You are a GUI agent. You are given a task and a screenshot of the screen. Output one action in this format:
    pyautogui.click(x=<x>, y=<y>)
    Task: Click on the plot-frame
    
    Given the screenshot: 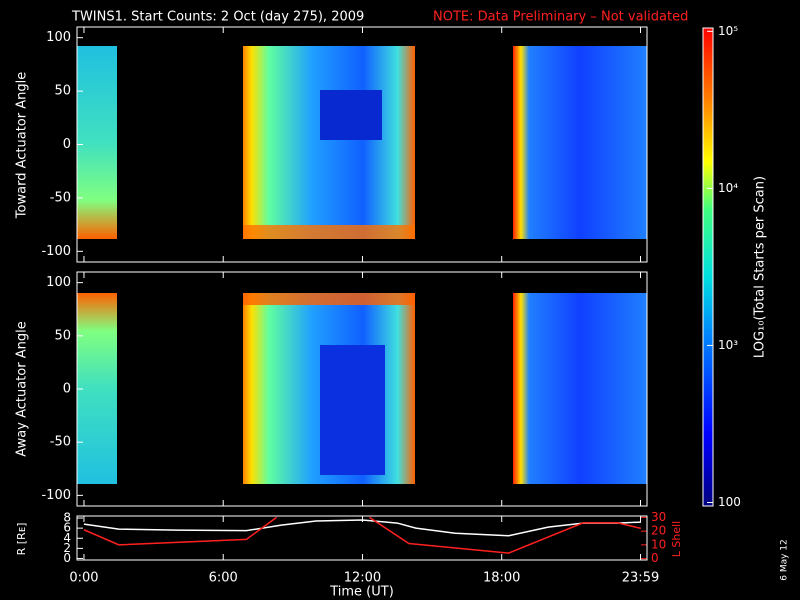 What is the action you would take?
    pyautogui.click(x=362, y=538)
    